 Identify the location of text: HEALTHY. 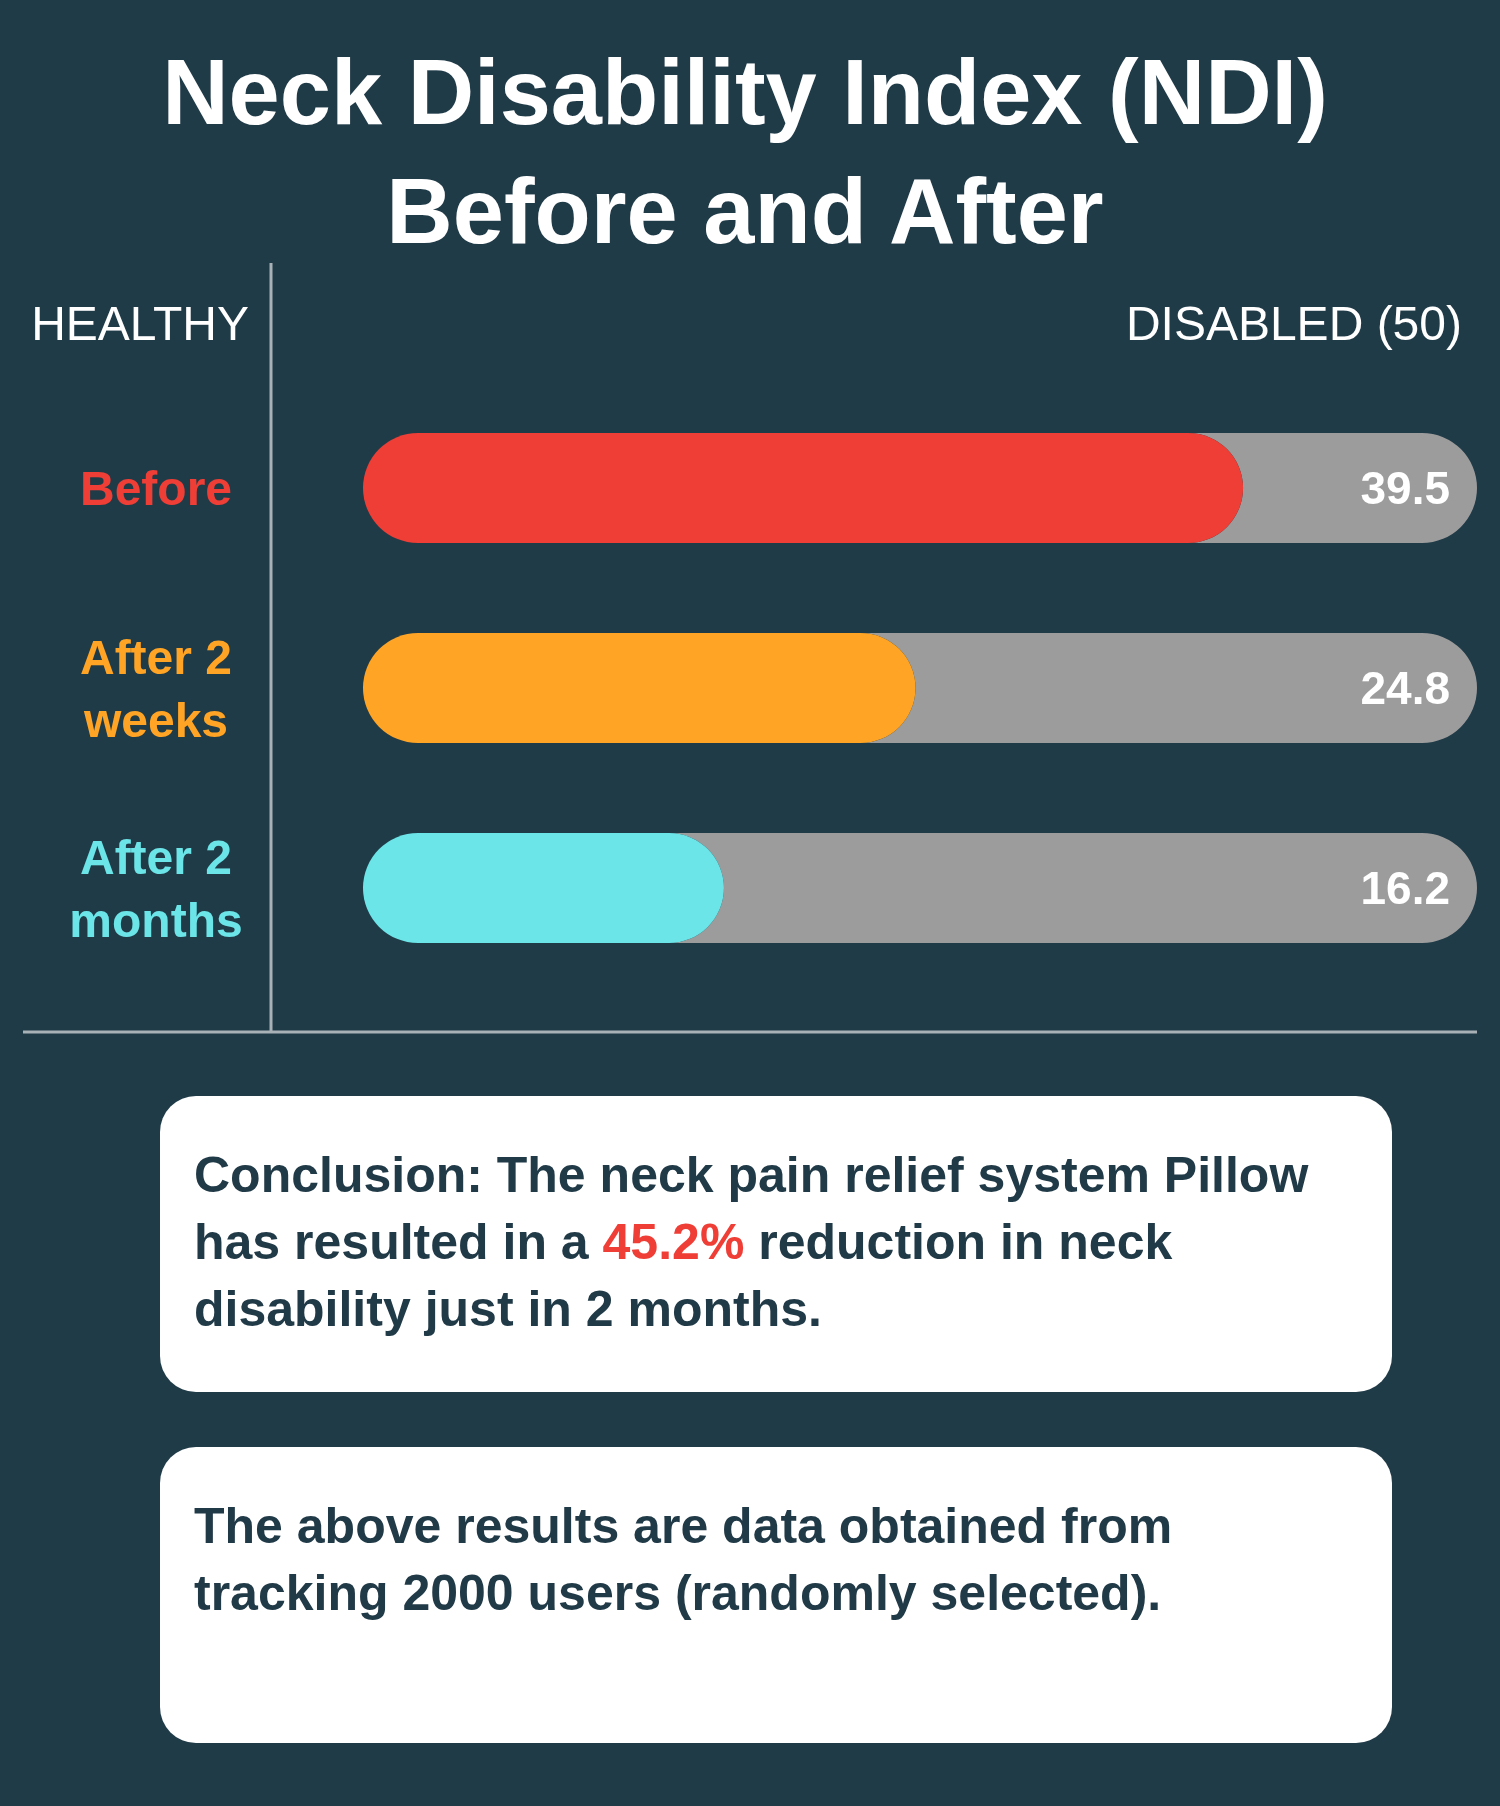
(140, 323).